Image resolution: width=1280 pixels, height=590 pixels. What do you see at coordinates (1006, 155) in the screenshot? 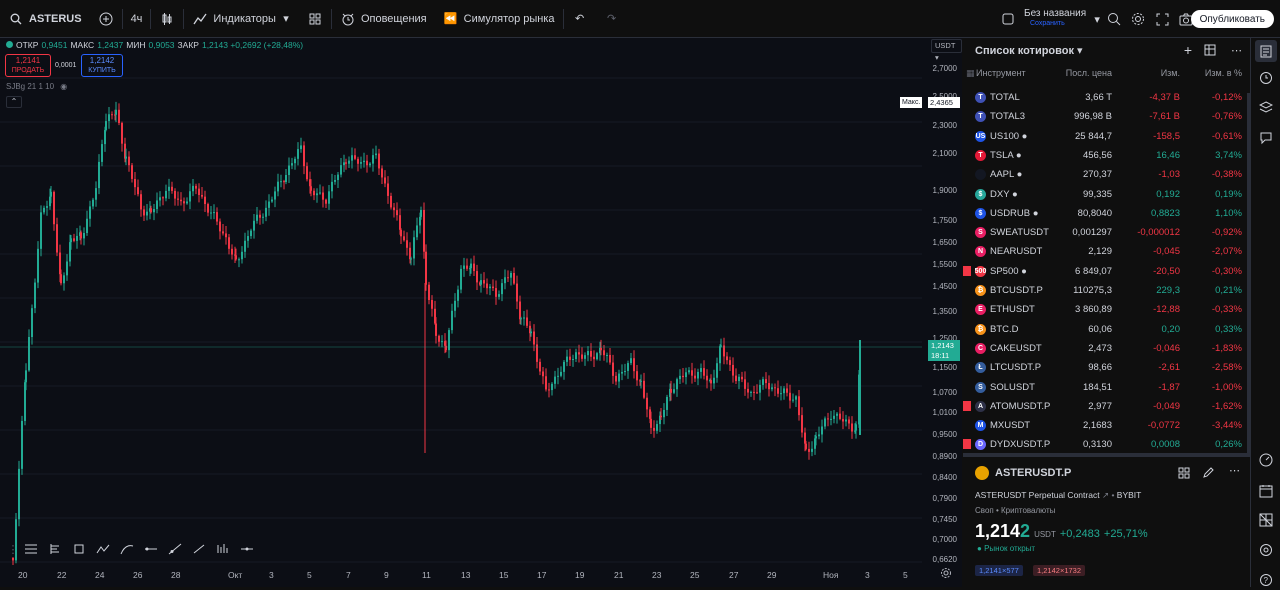
I see `row-symbol: TSLA ●` at bounding box center [1006, 155].